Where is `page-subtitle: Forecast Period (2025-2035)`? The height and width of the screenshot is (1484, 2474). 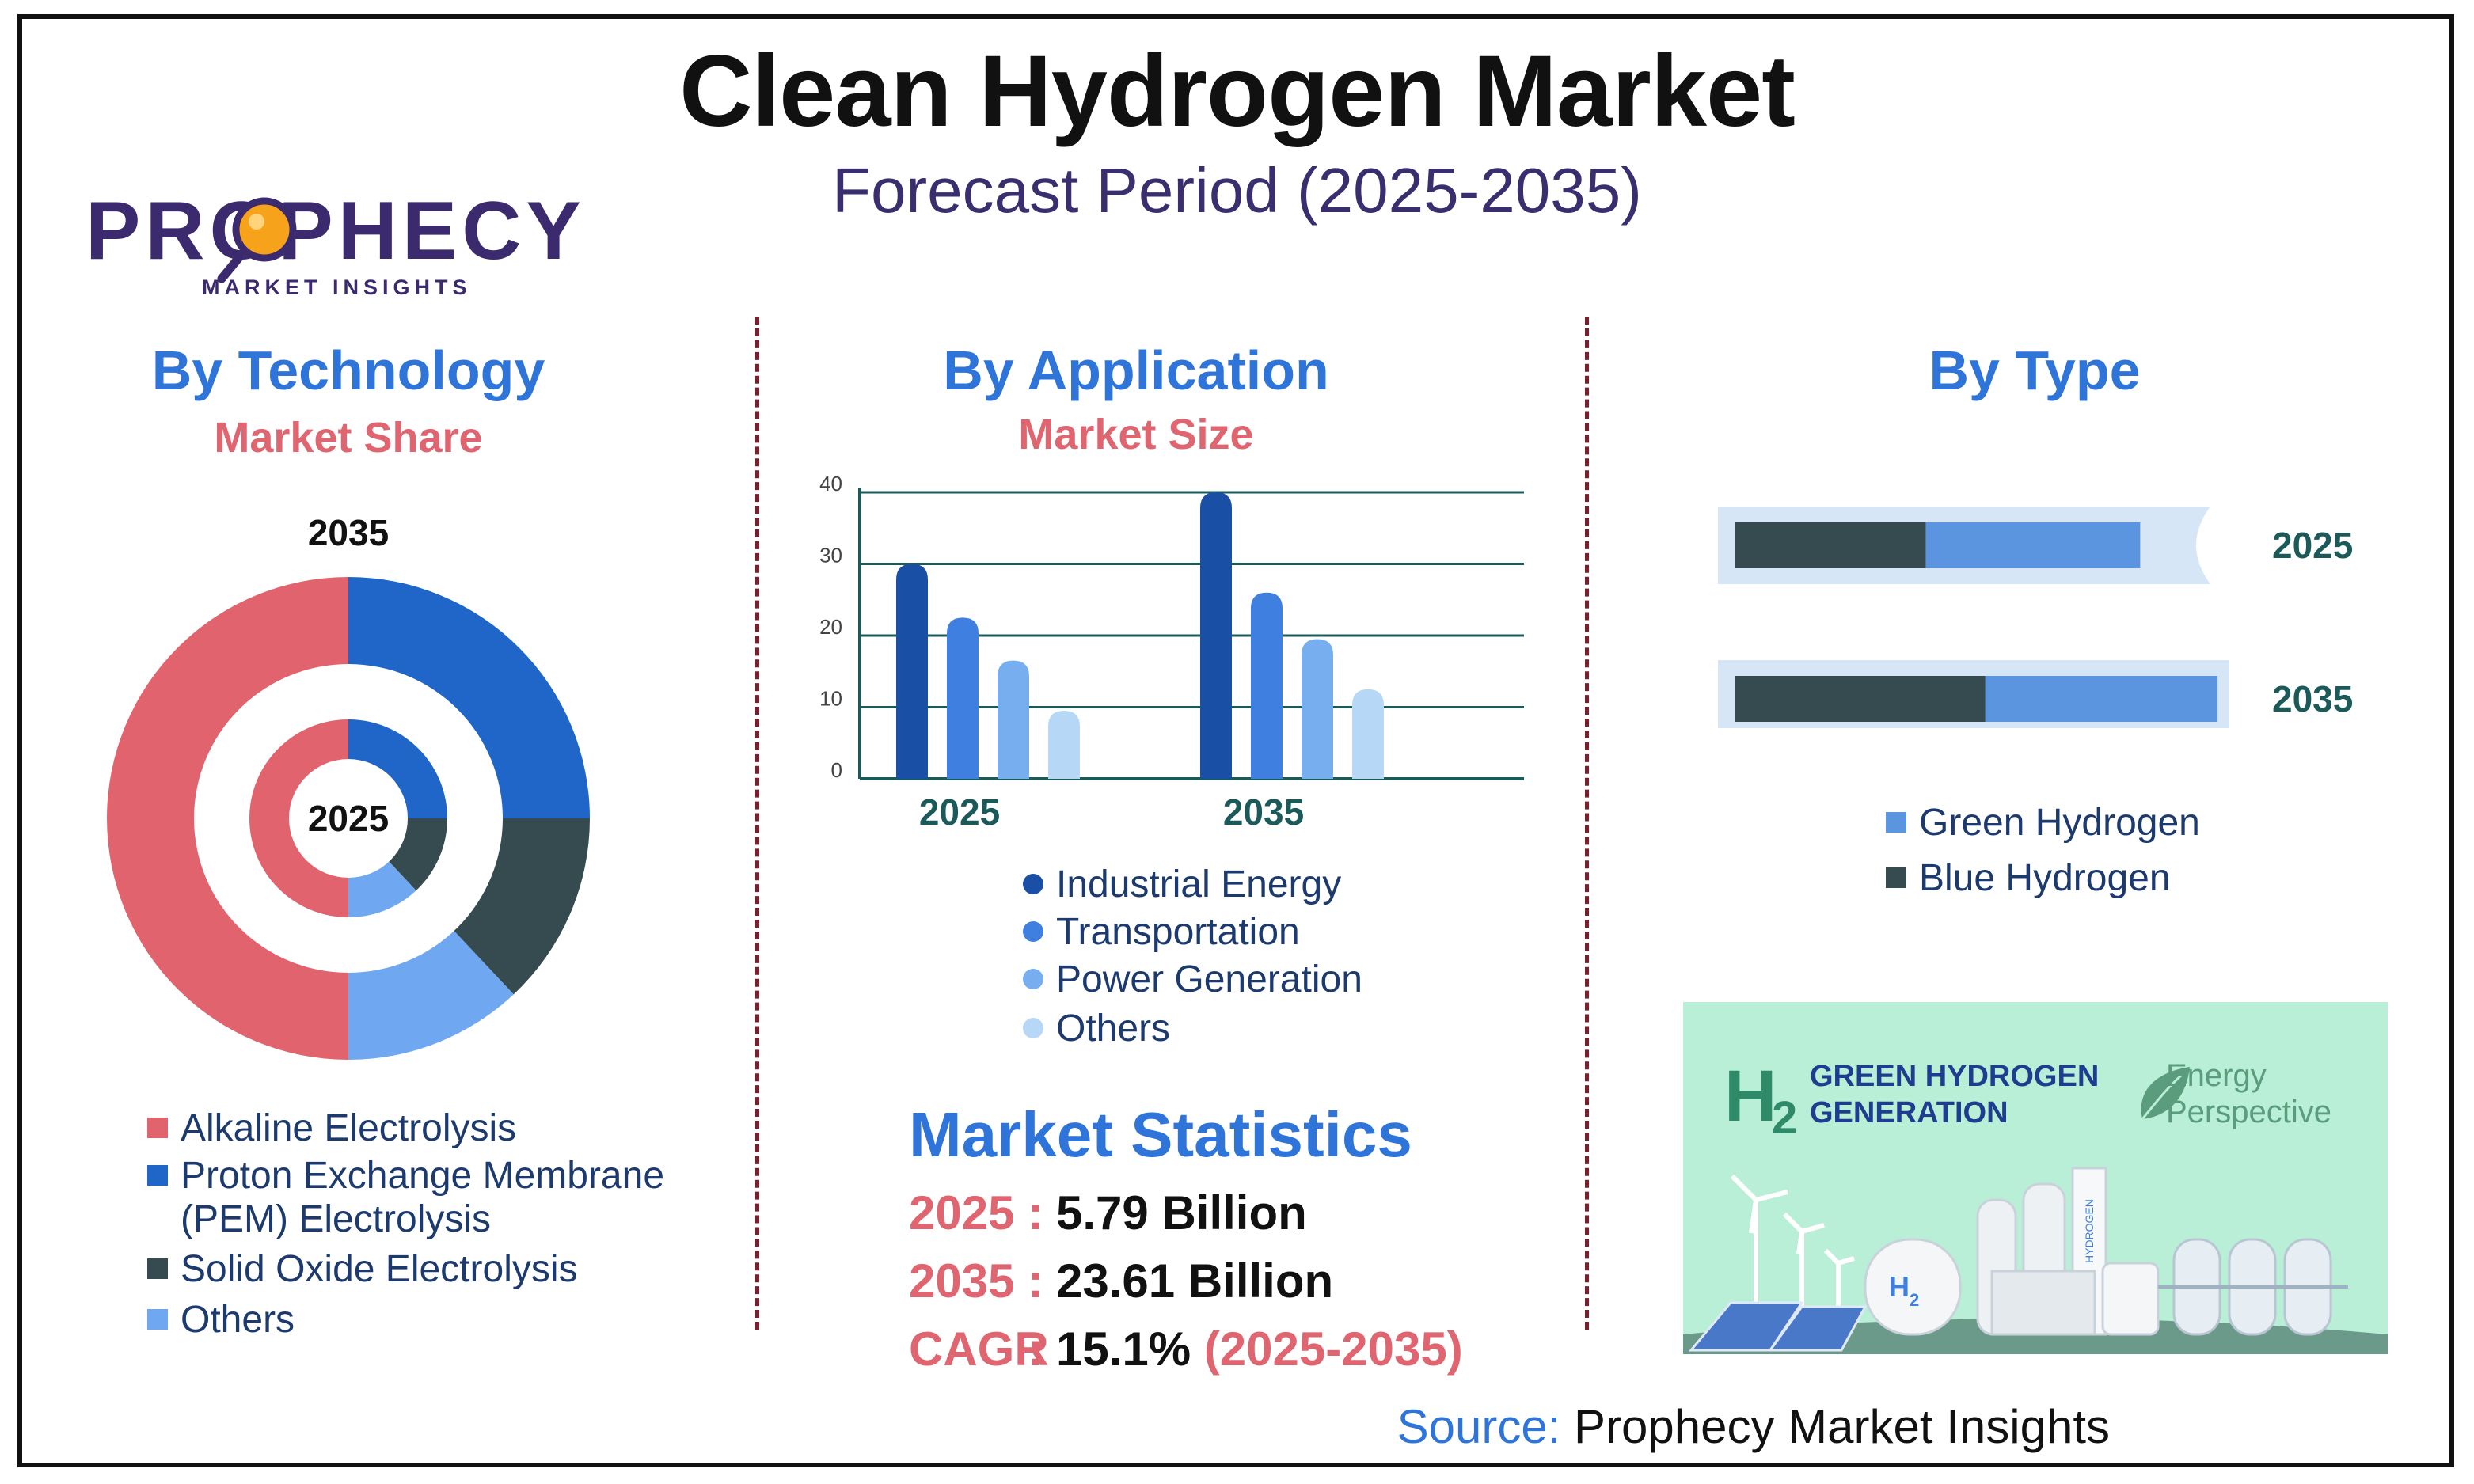 page-subtitle: Forecast Period (2025-2035) is located at coordinates (1237, 190).